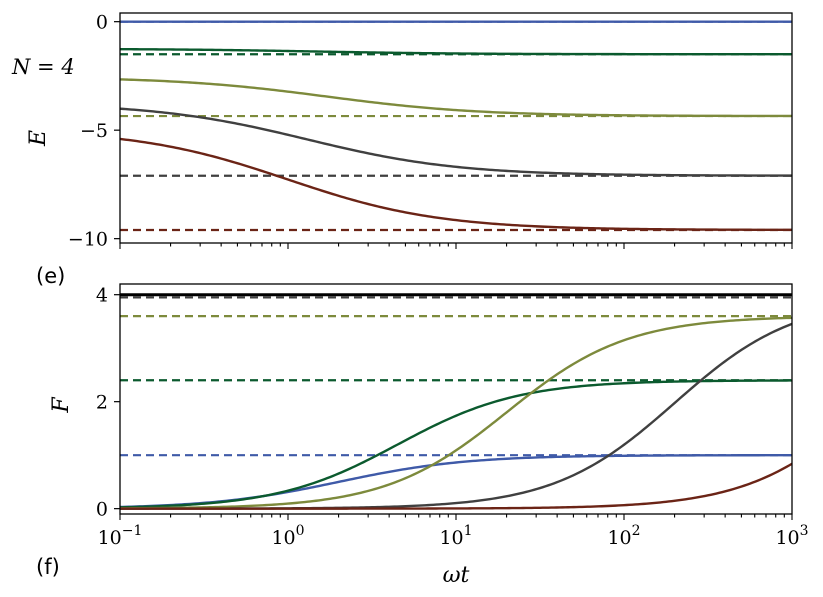 The width and height of the screenshot is (823, 597). What do you see at coordinates (102, 403) in the screenshot?
I see `y-tick-label: 2` at bounding box center [102, 403].